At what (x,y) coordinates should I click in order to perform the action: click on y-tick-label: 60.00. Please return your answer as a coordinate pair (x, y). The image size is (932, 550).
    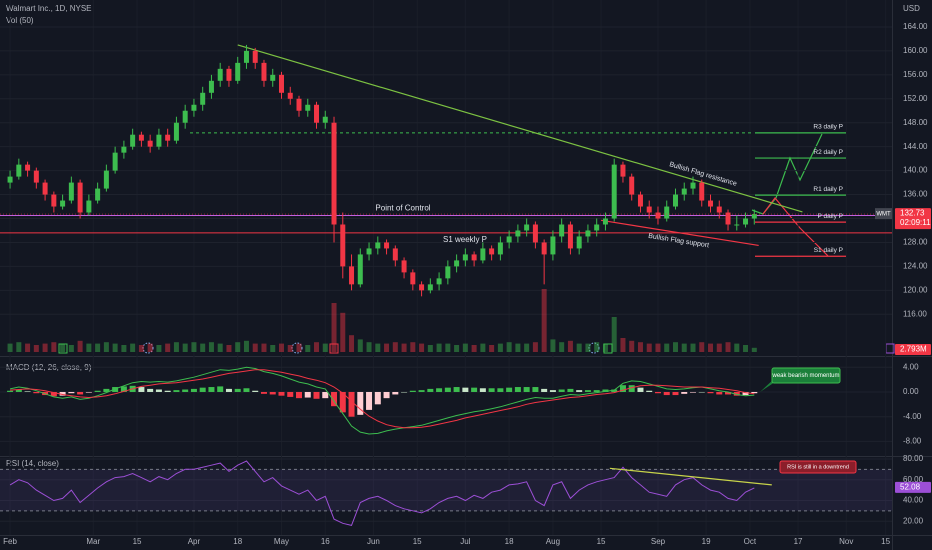
    Looking at the image, I should click on (913, 479).